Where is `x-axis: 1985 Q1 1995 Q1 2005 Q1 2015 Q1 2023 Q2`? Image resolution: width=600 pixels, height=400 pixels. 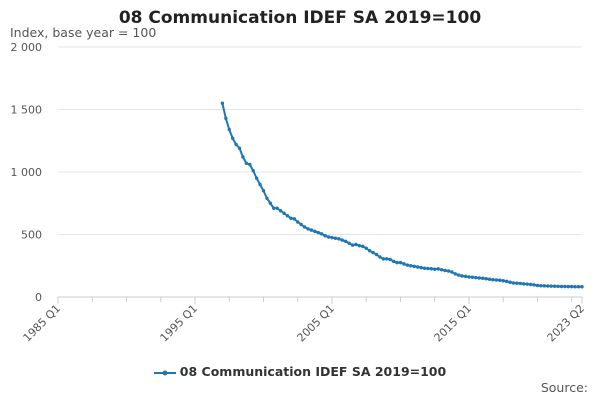 x-axis: 1985 Q1 1995 Q1 2005 Q1 2015 Q1 2023 Q2 is located at coordinates (304, 321).